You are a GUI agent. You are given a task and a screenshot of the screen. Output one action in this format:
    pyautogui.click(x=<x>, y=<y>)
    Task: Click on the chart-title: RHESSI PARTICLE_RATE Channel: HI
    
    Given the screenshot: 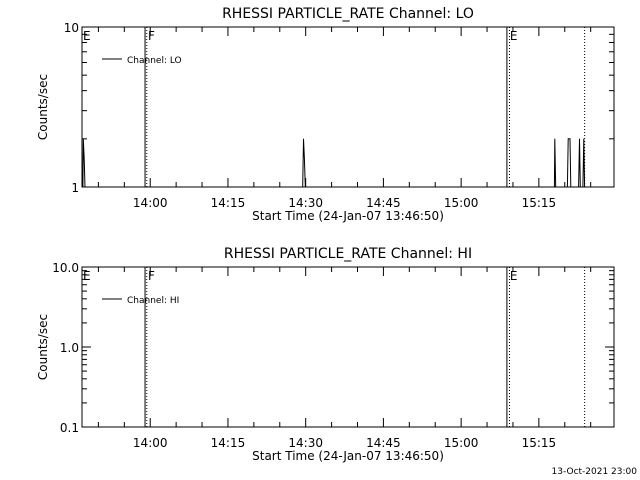 What is the action you would take?
    pyautogui.click(x=348, y=254)
    